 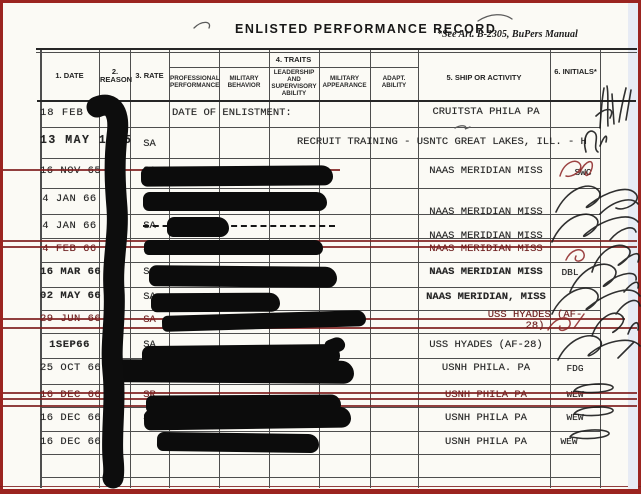 I want to click on col-header-date: 1. DATE, so click(x=69, y=75).